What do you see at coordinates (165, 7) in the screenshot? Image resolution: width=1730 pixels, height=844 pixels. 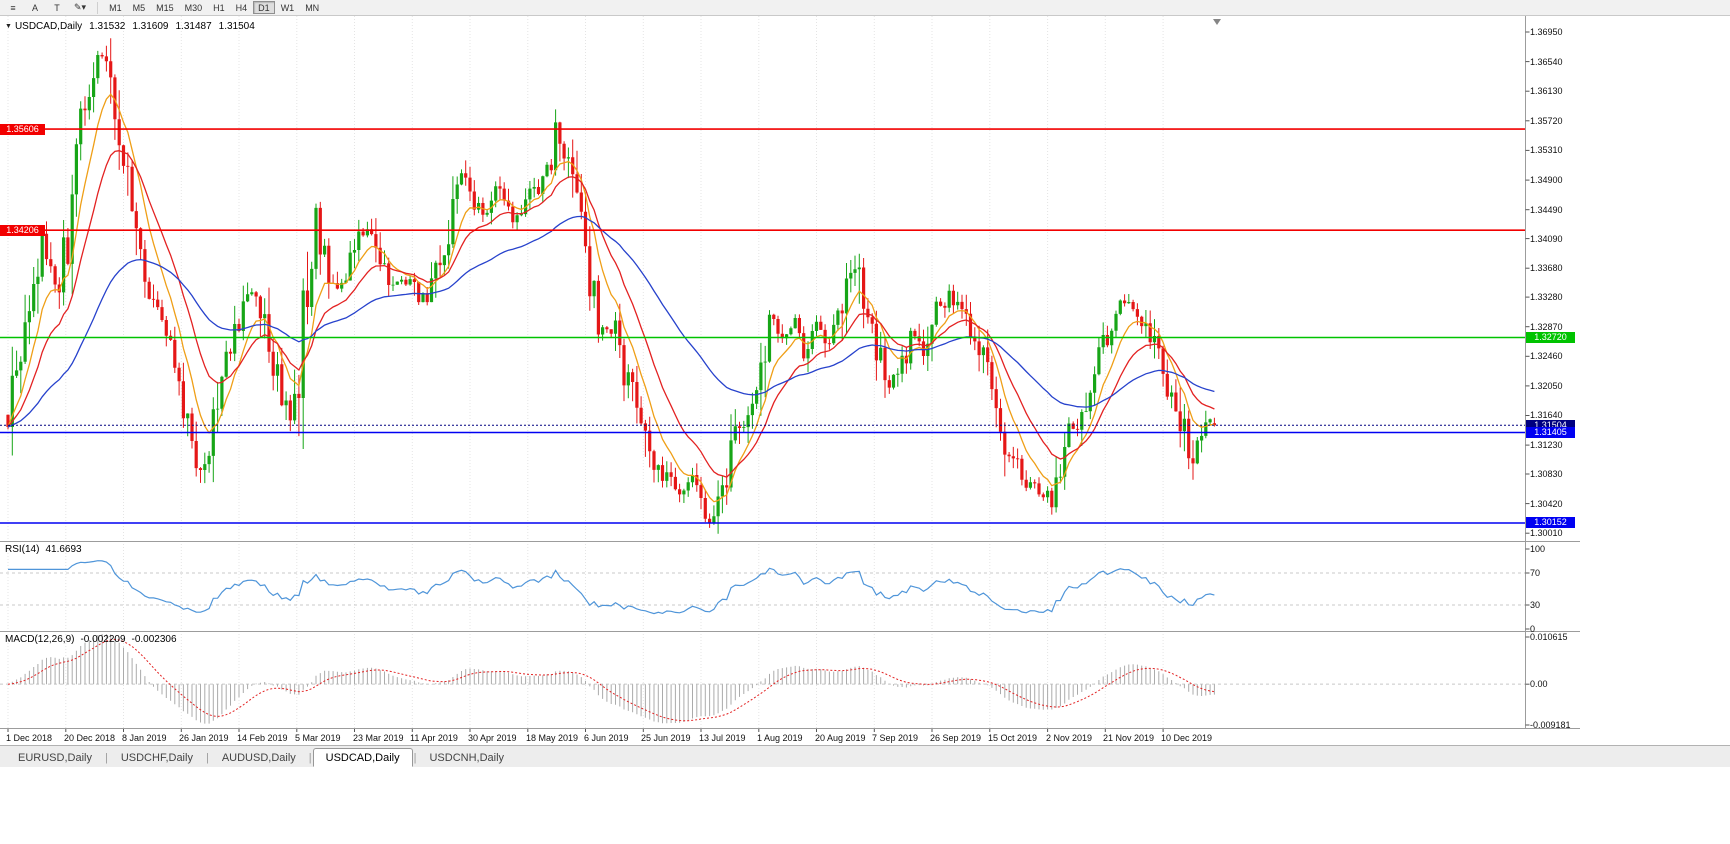 I see `timeframe-button-m15: M15` at bounding box center [165, 7].